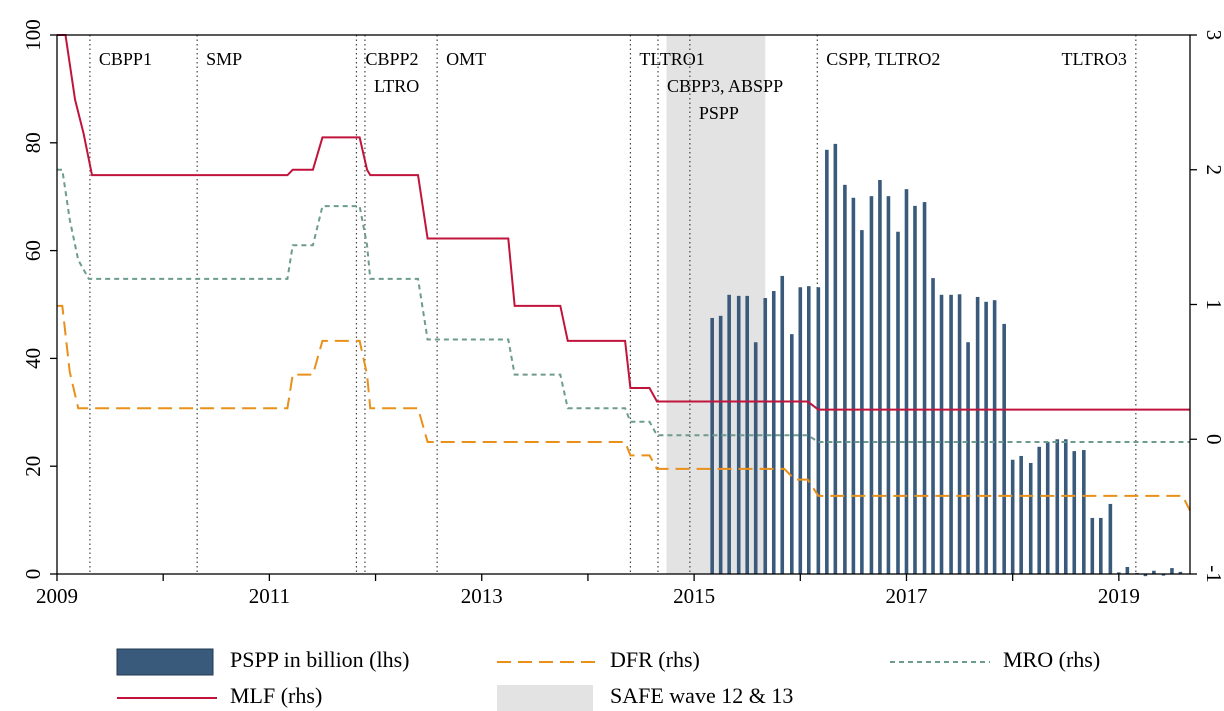 The width and height of the screenshot is (1224, 711). I want to click on event-label: SMP, so click(224, 59).